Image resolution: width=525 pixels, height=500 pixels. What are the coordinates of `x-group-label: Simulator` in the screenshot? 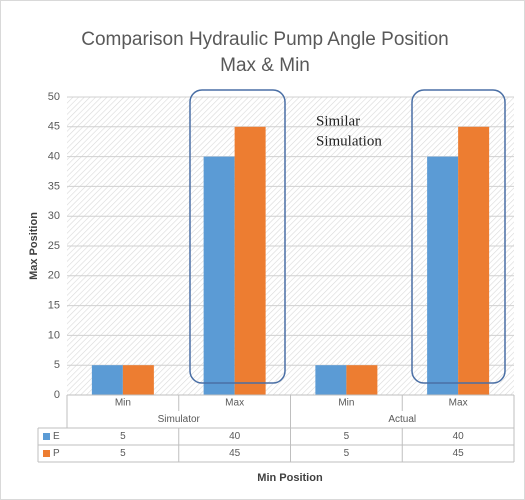 It's located at (179, 419).